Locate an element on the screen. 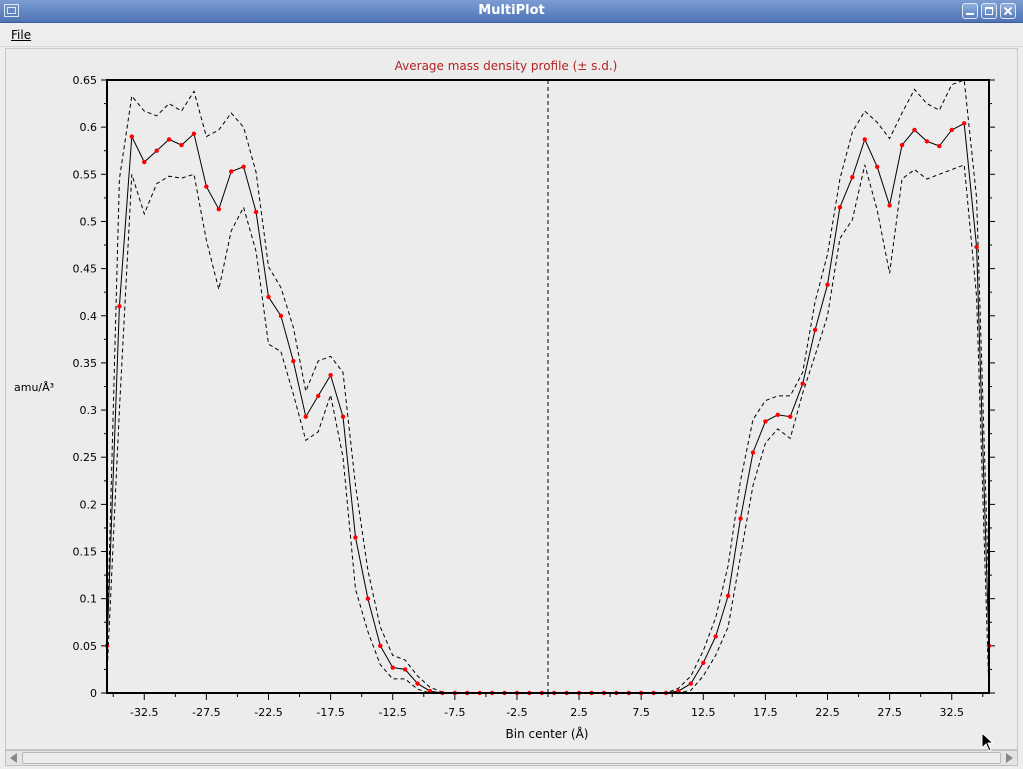  x-axis-label: Bin center (Å) is located at coordinates (547, 733).